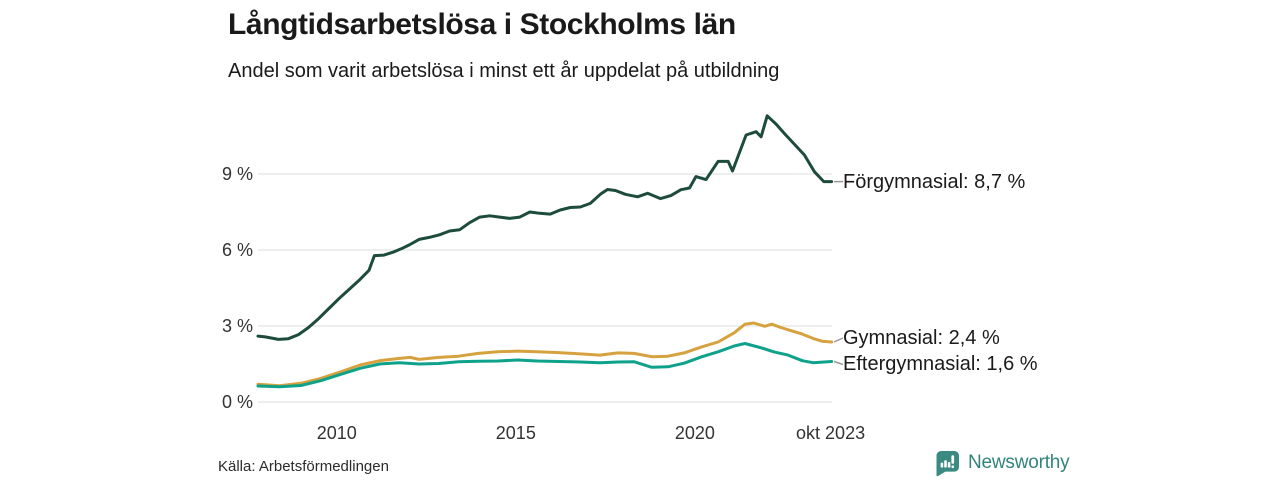  I want to click on x-axis-tick-label: 2010, so click(336, 433).